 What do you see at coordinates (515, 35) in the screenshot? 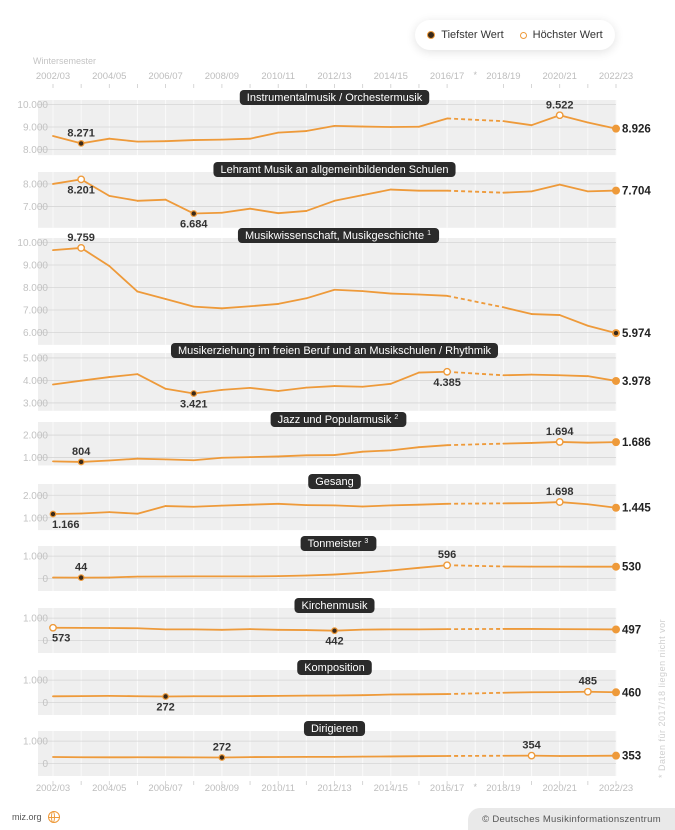
I see `legend: Tiefster Wert Höchster Wert` at bounding box center [515, 35].